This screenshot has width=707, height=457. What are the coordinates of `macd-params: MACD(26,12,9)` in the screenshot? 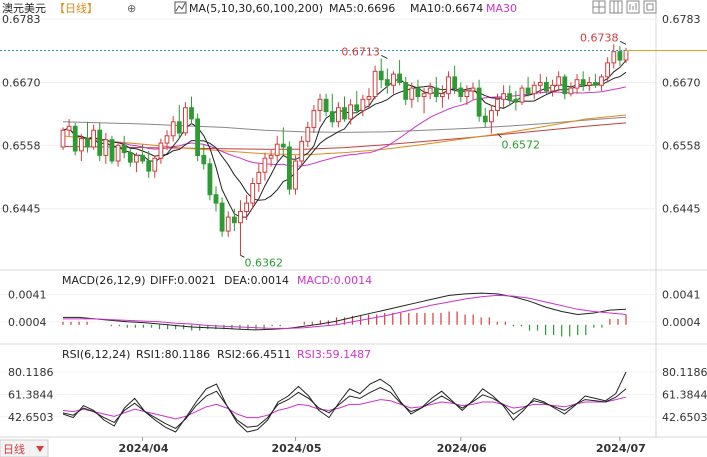 It's located at (104, 280).